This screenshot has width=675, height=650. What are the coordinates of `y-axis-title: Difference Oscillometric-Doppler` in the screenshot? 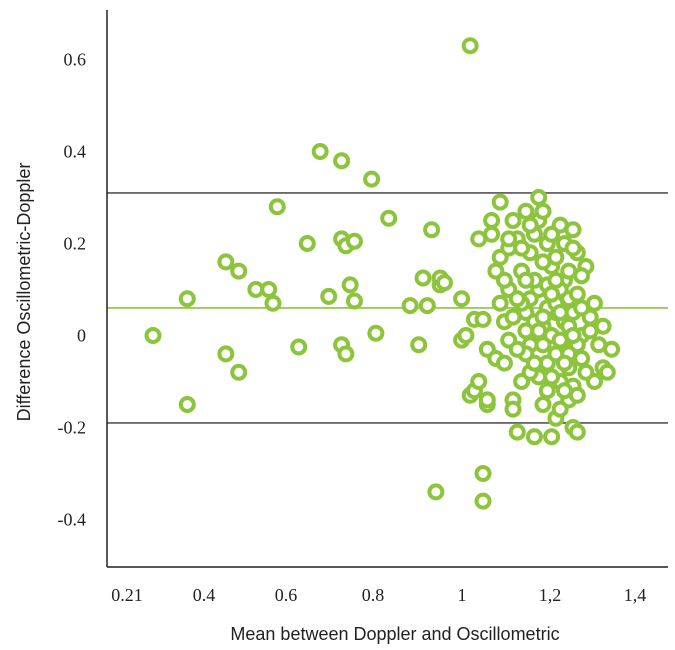 It's located at (24, 292).